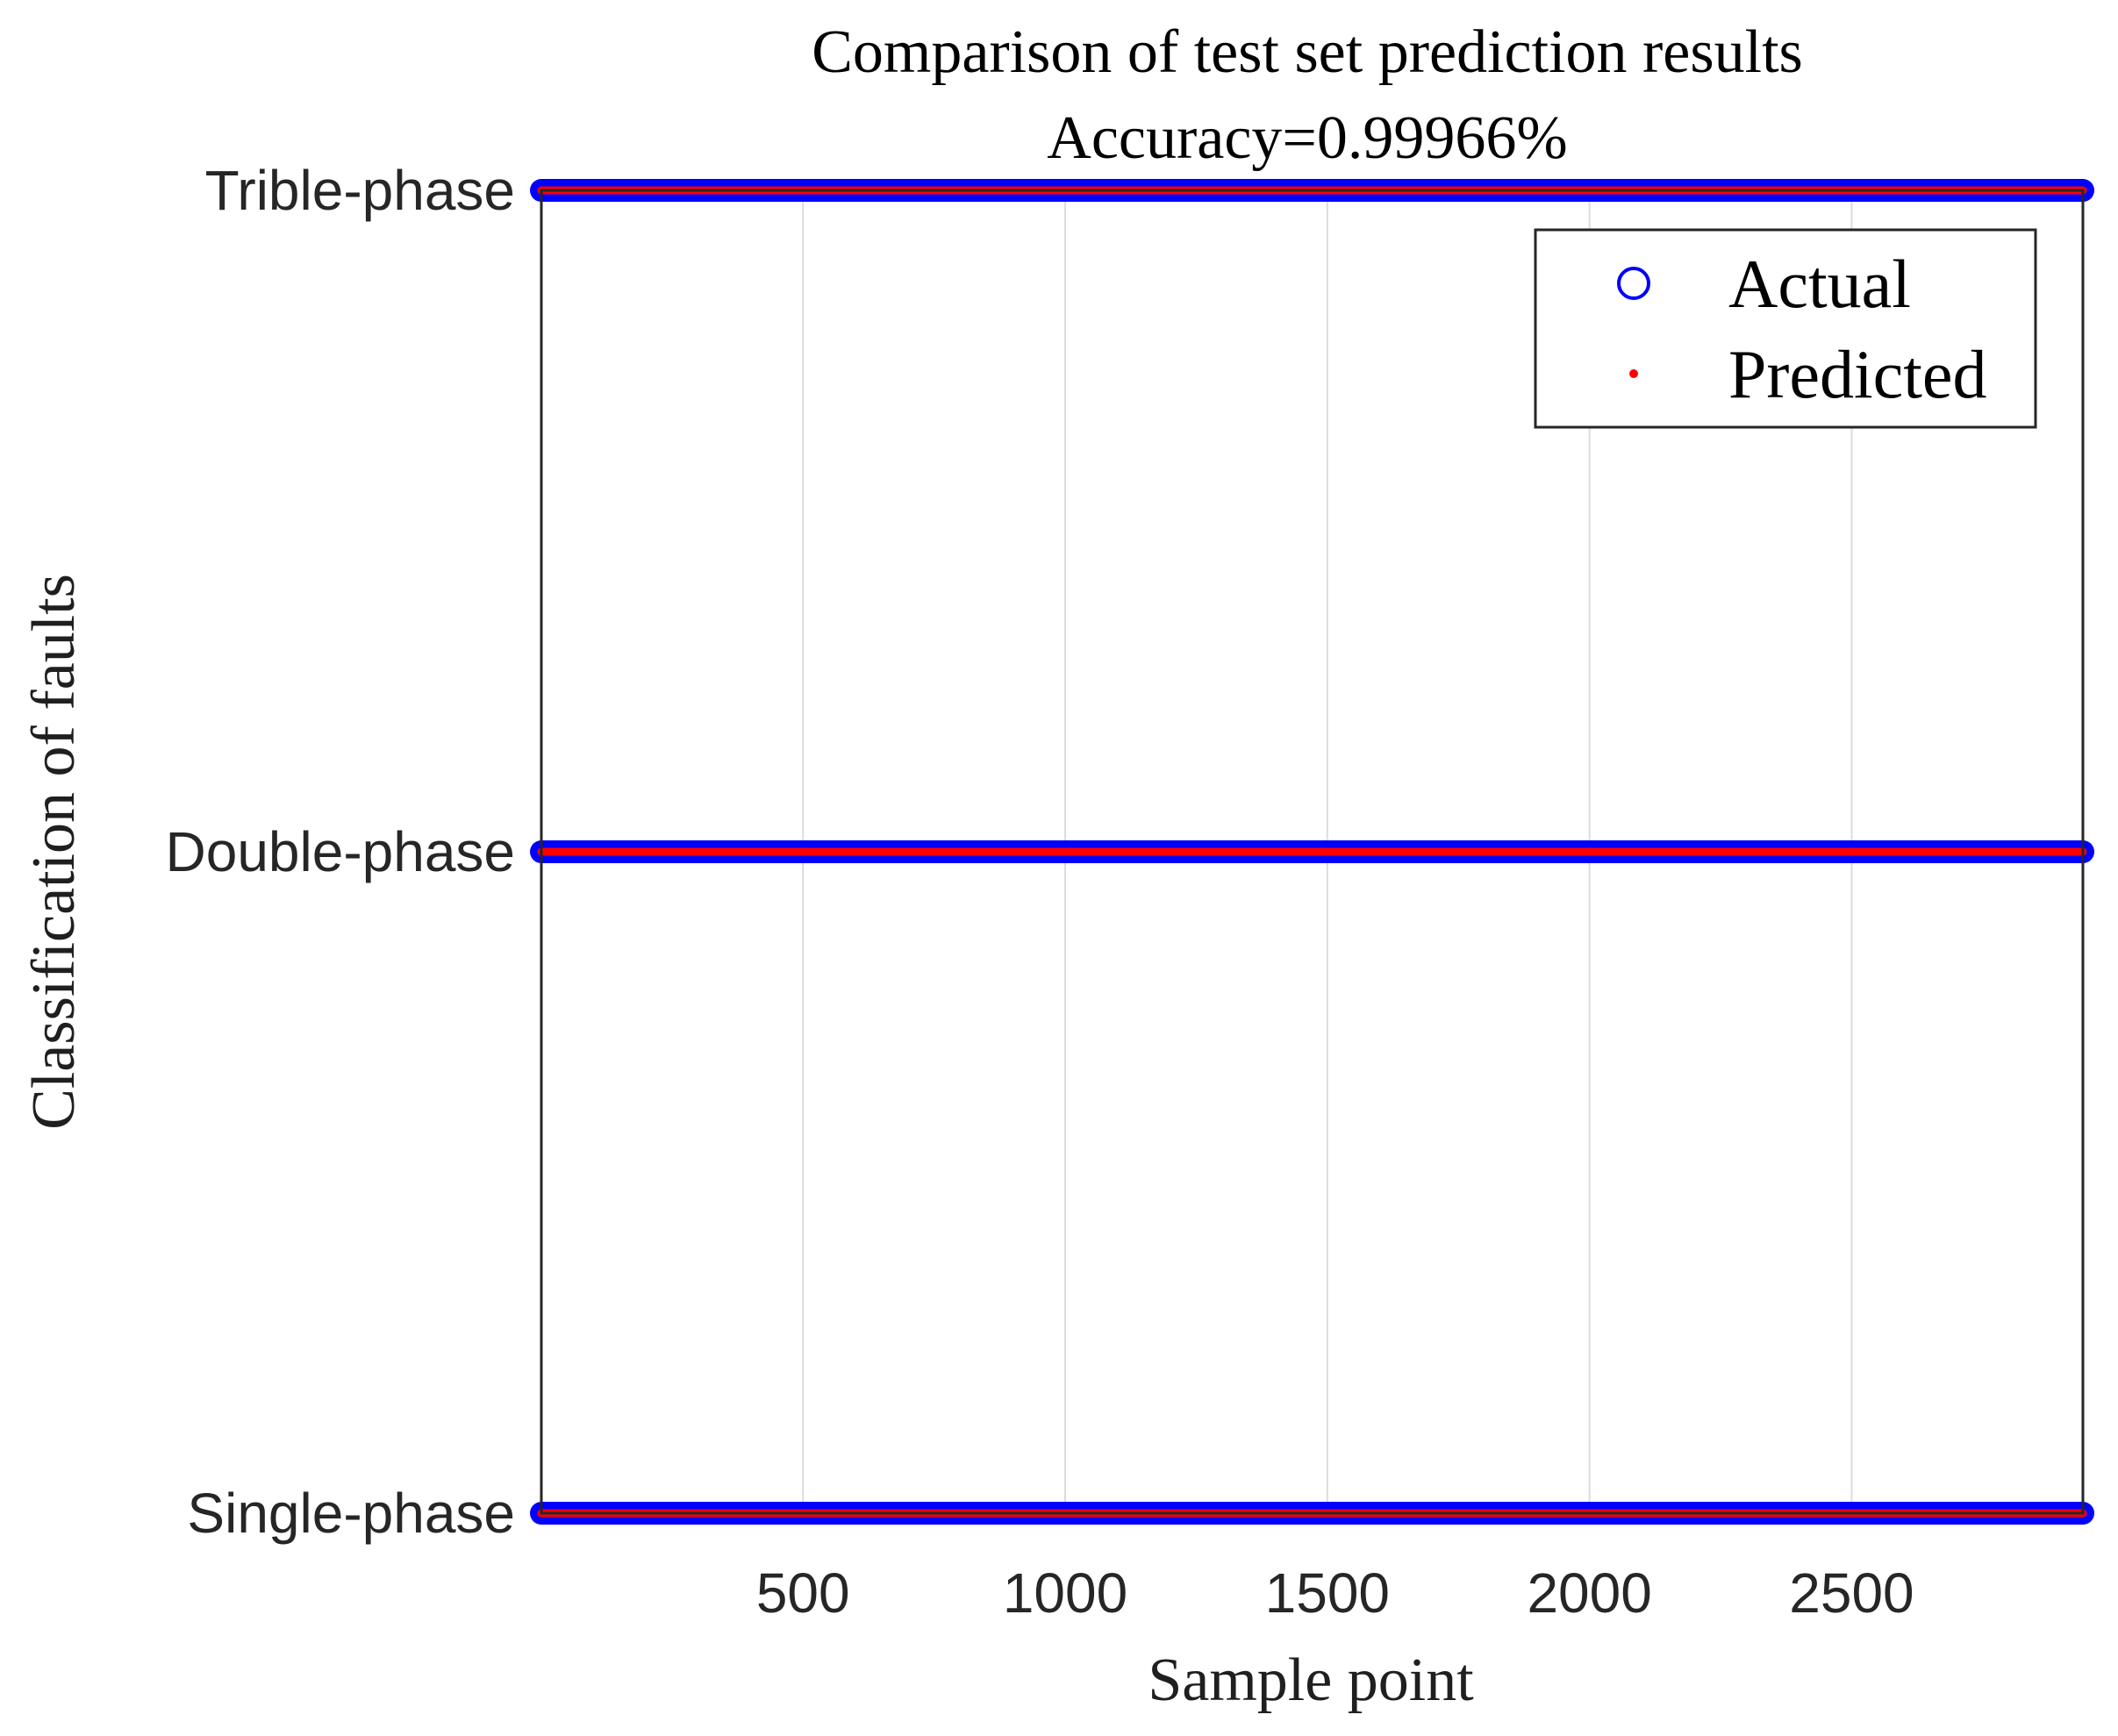 This screenshot has height=1736, width=2118. I want to click on y-tick-labels: Single-phase Double-phase Trible-phase, so click(341, 852).